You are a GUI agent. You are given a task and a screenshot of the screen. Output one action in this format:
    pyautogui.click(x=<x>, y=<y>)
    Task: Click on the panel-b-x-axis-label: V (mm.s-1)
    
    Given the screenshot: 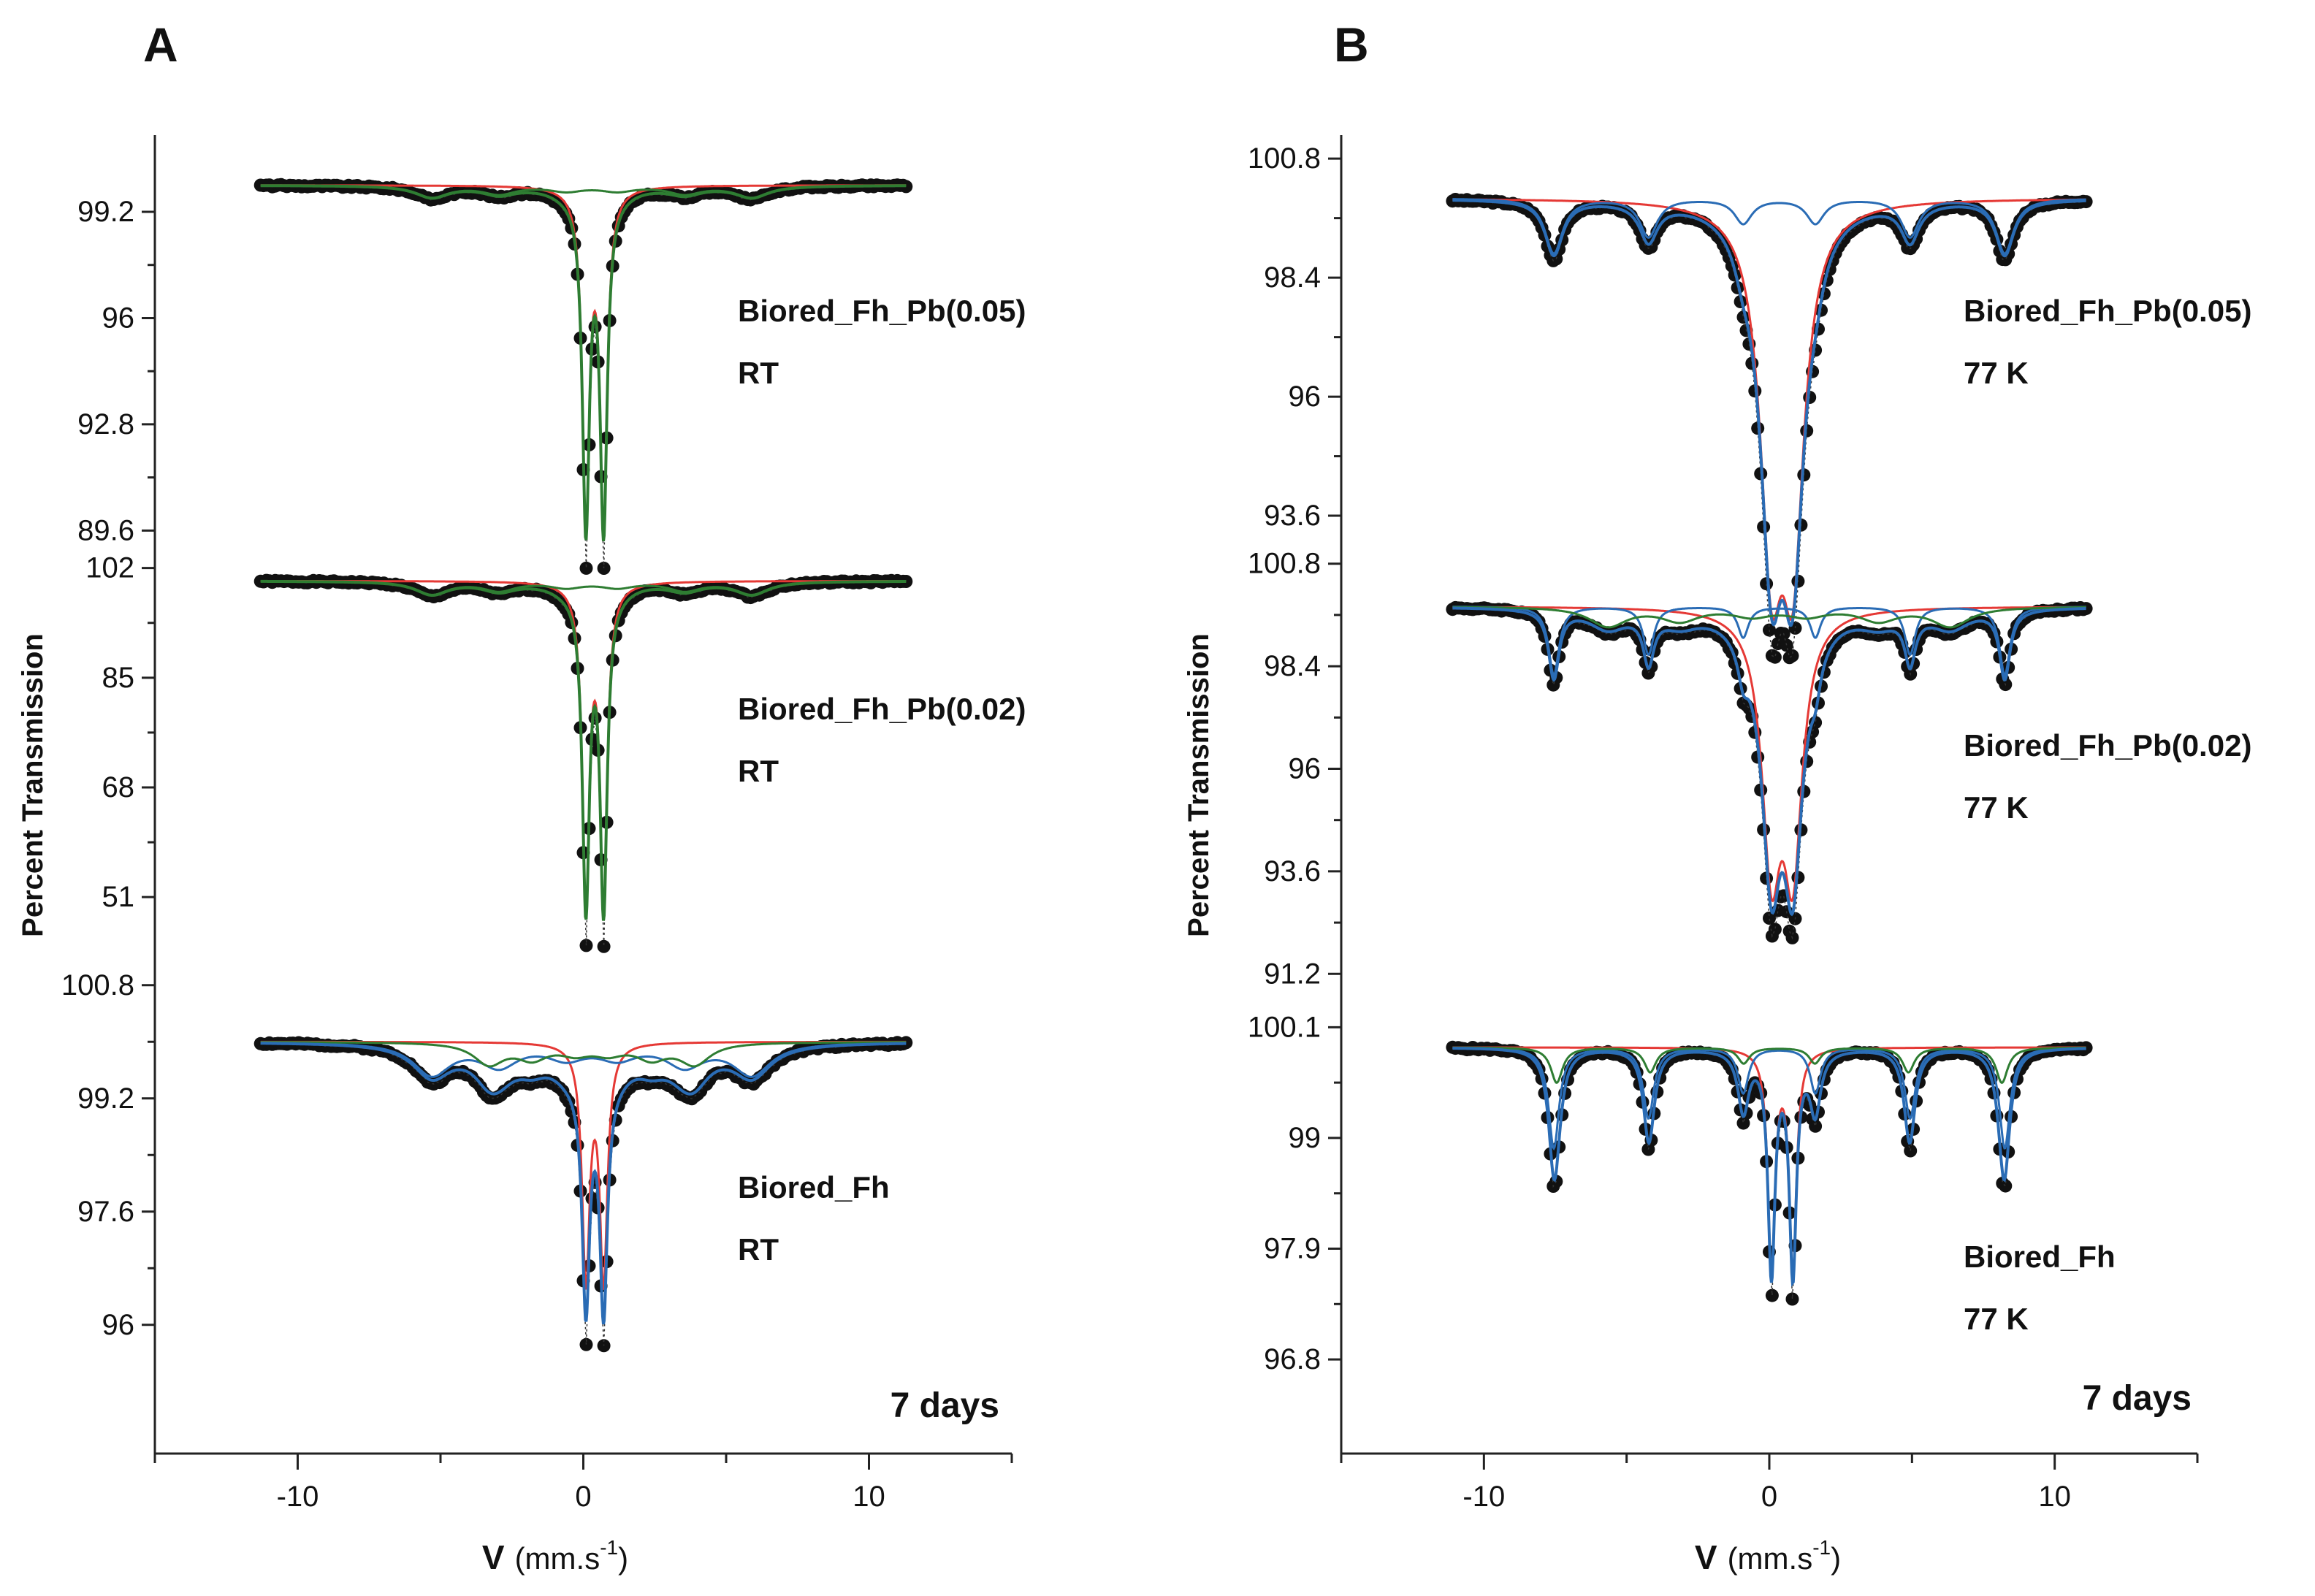 What is the action you would take?
    pyautogui.click(x=1768, y=1556)
    